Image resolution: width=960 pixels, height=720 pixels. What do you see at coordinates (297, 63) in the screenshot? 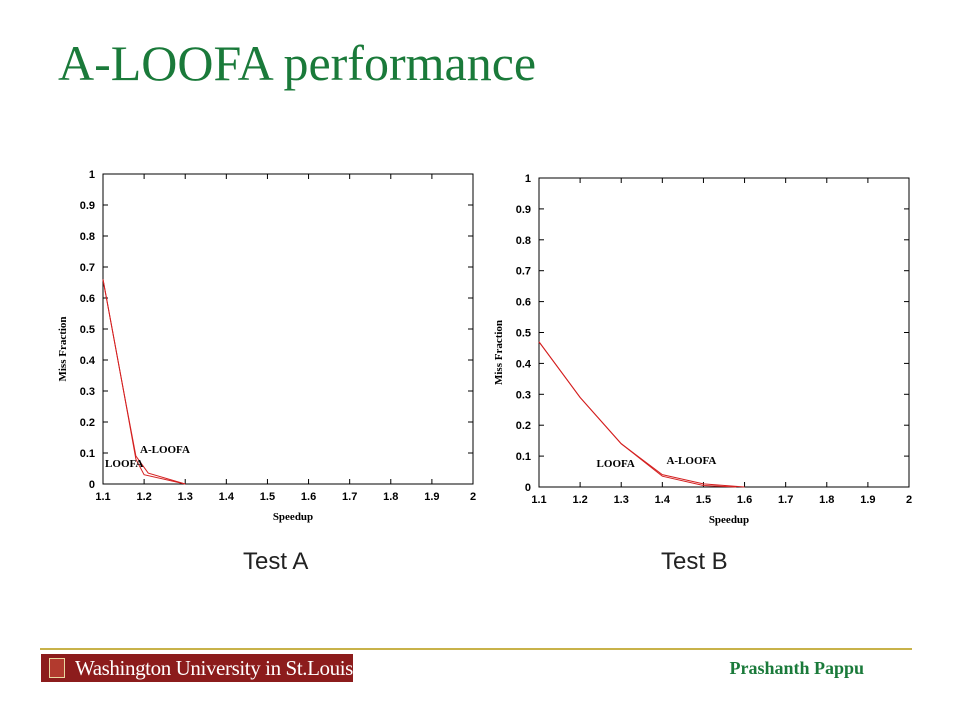
I see `slide-title: A-LOOFA performance` at bounding box center [297, 63].